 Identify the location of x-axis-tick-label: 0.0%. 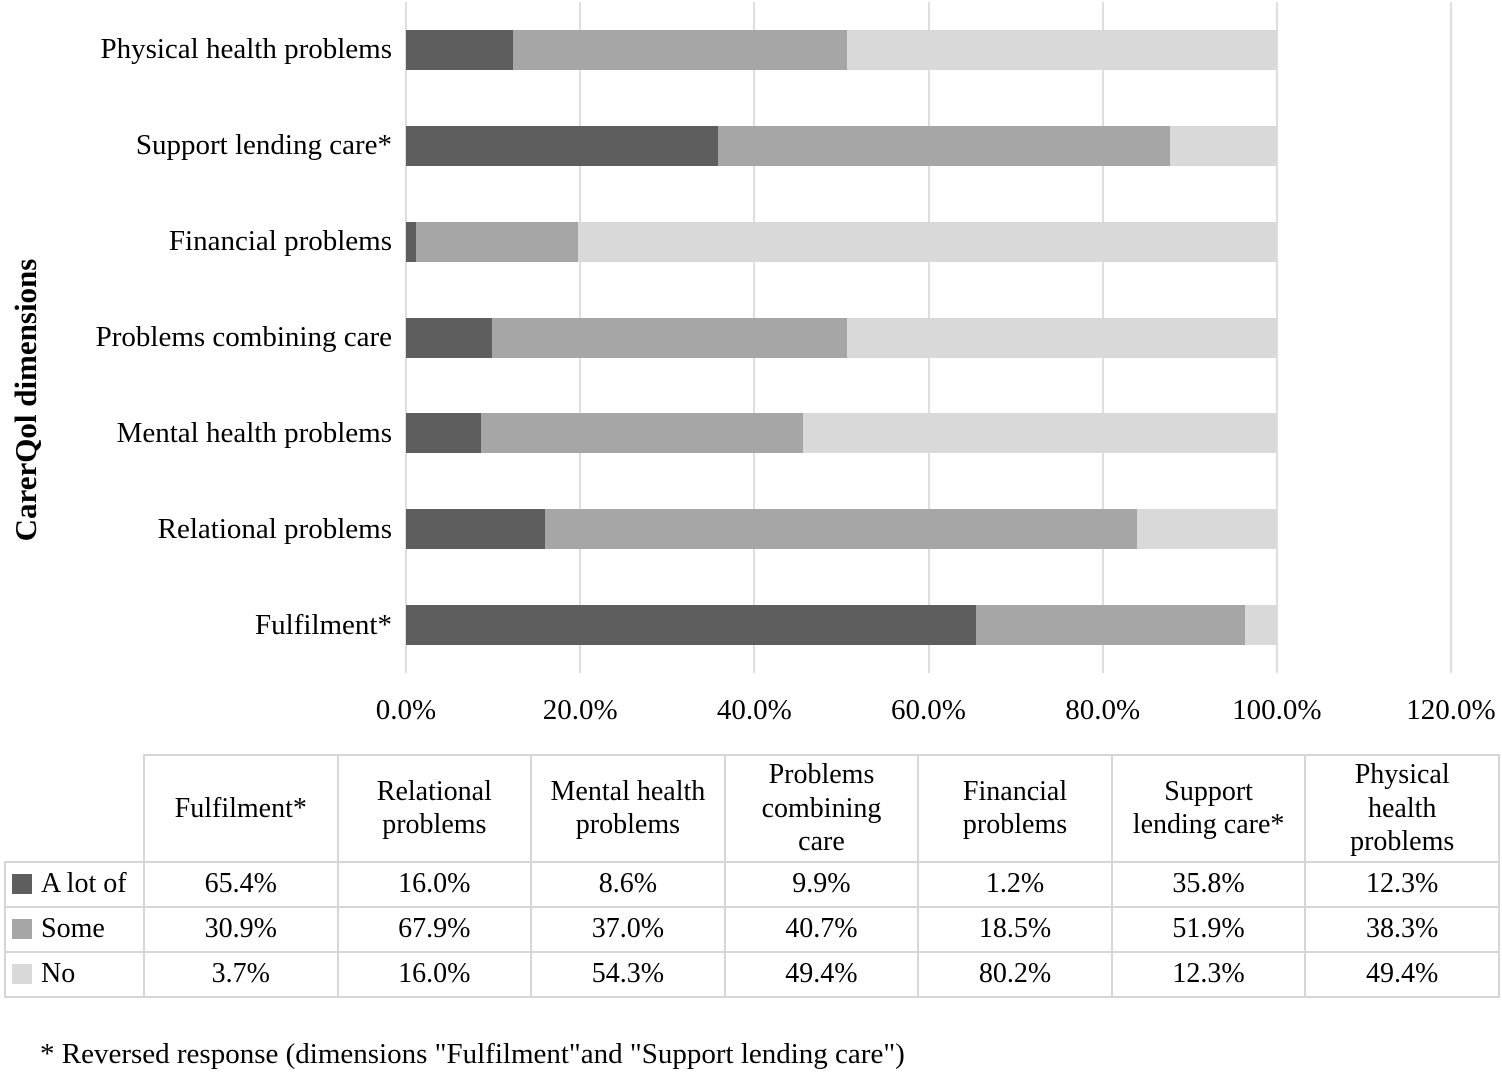
(406, 710).